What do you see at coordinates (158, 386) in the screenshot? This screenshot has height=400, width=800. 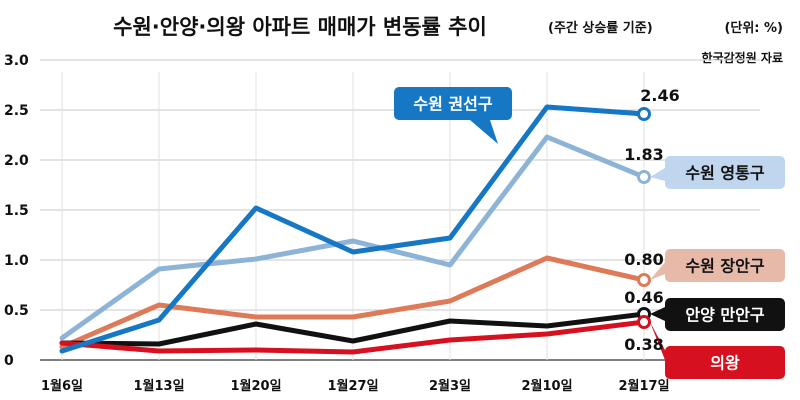 I see `x-tick-label: 1월13일` at bounding box center [158, 386].